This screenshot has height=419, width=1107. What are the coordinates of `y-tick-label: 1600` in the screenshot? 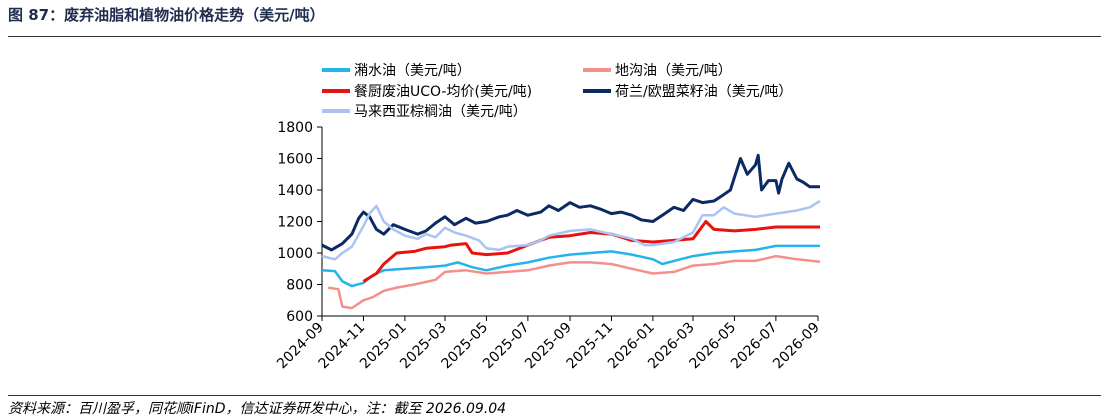 It's located at (295, 160).